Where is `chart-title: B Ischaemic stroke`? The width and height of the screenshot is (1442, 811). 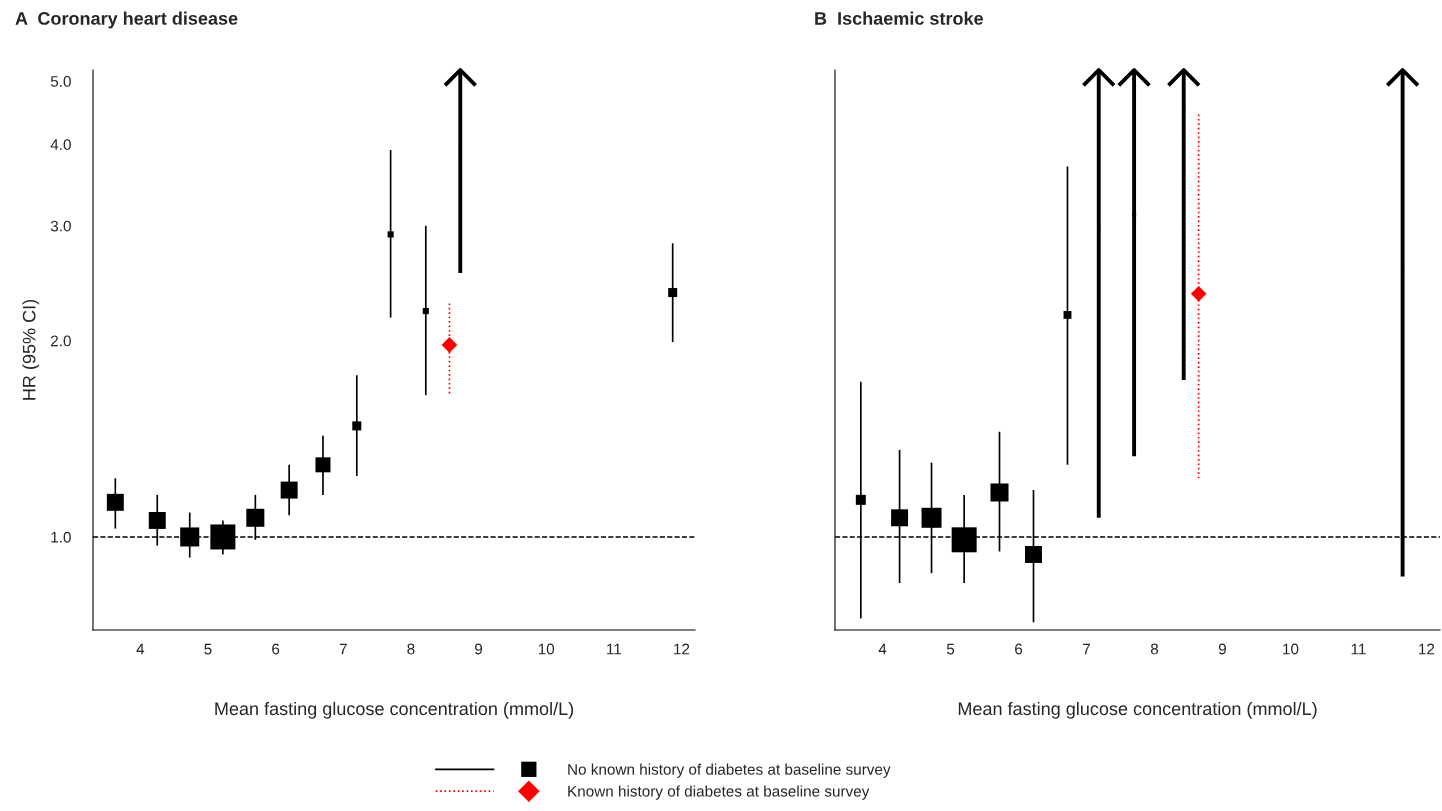
chart-title: B Ischaemic stroke is located at coordinates (899, 18).